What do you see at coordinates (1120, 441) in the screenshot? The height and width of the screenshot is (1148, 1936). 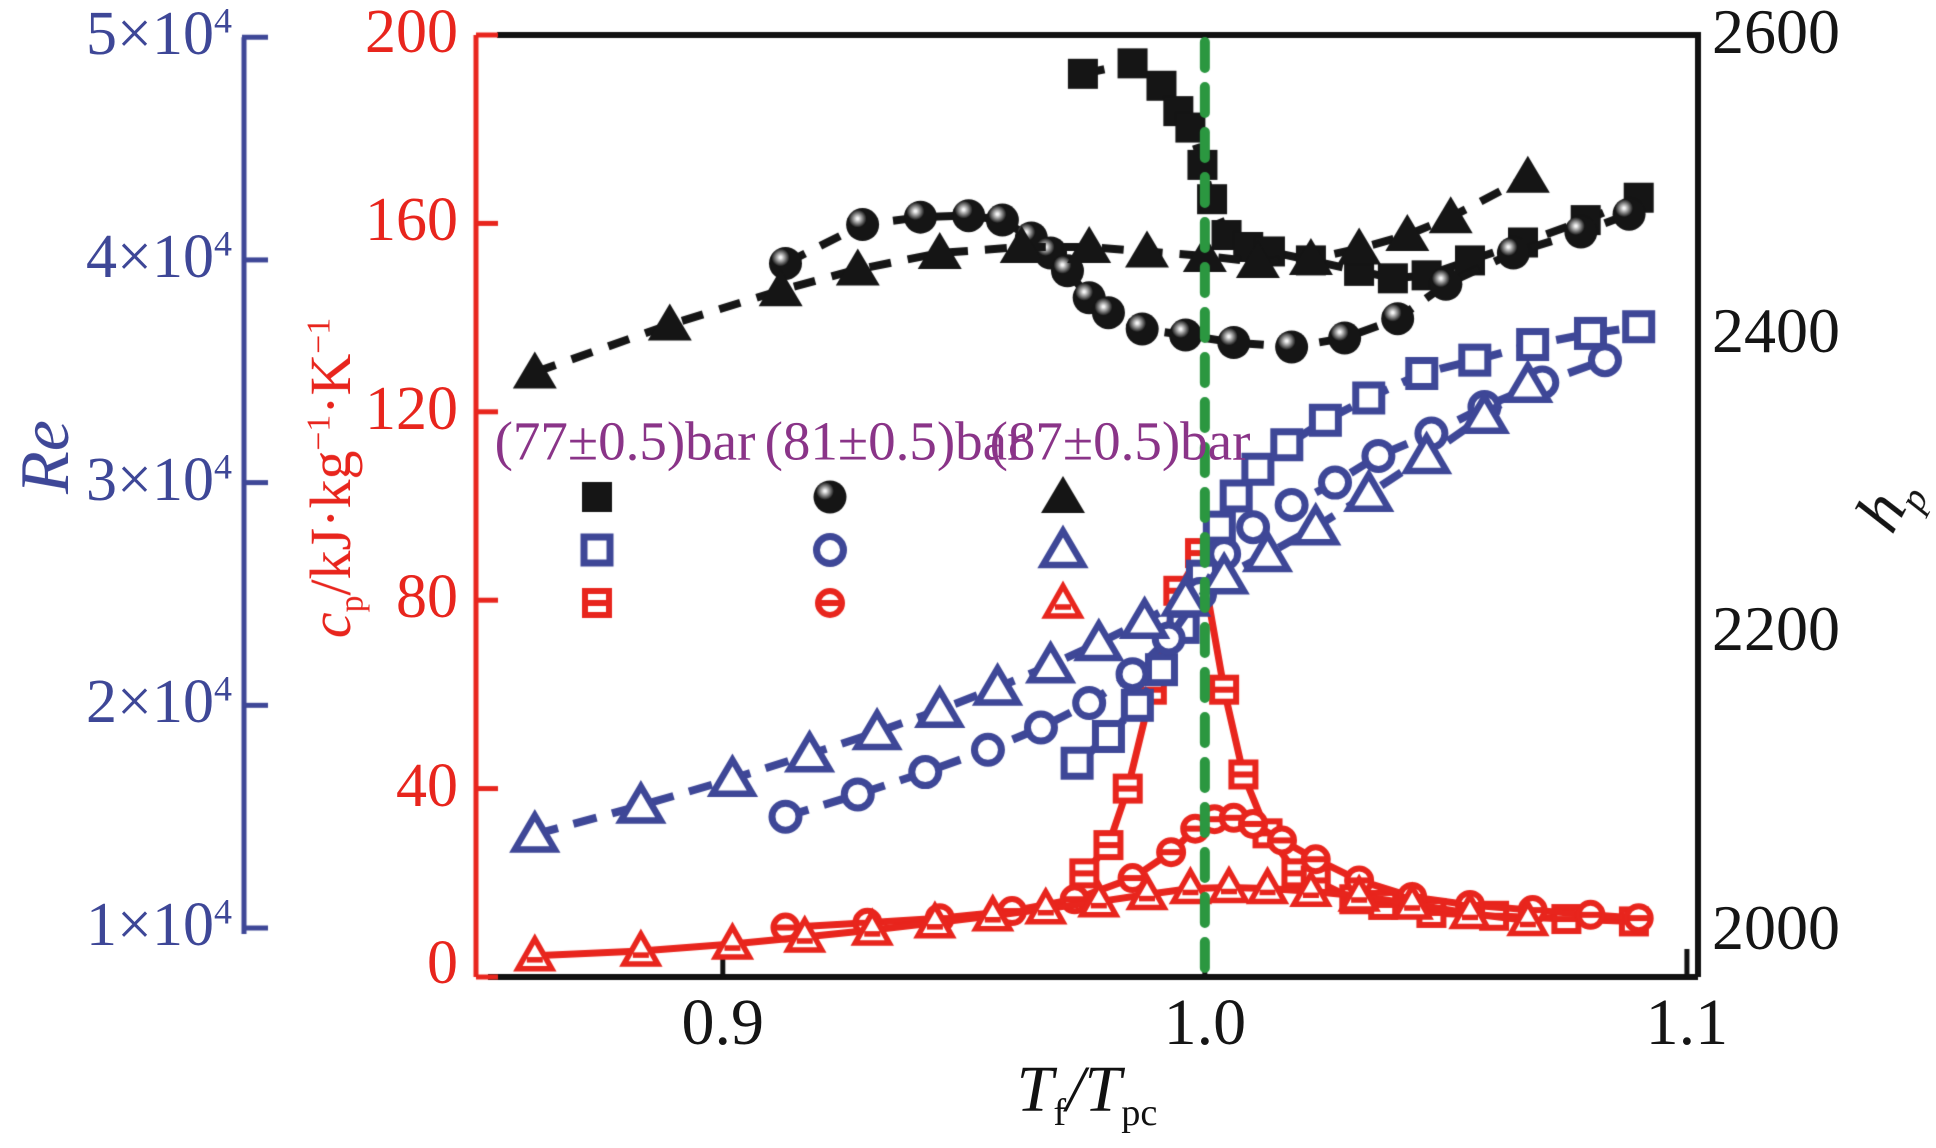 I see `legend-label-87bar: (87±0.5)bar` at bounding box center [1120, 441].